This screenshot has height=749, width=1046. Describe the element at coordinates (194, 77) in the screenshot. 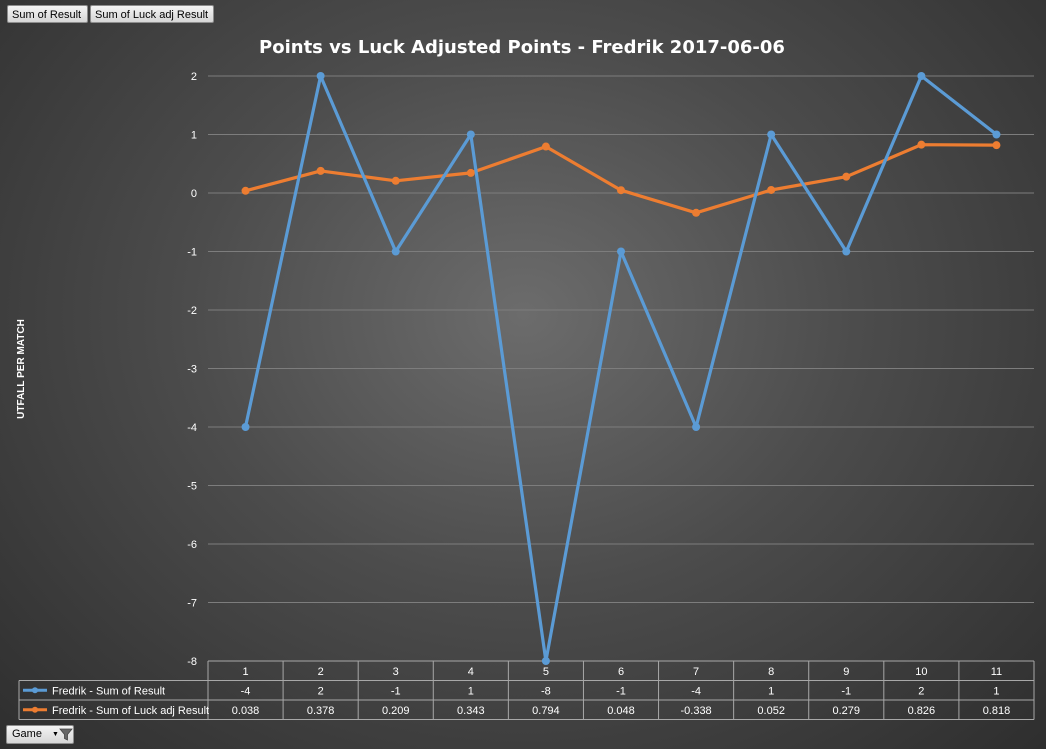

I see `y-tick-label: 2` at that location.